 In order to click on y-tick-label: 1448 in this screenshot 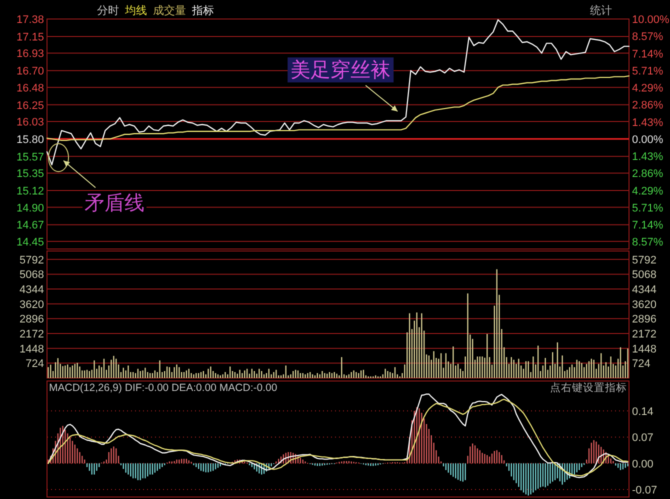, I will do `click(32, 349)`.